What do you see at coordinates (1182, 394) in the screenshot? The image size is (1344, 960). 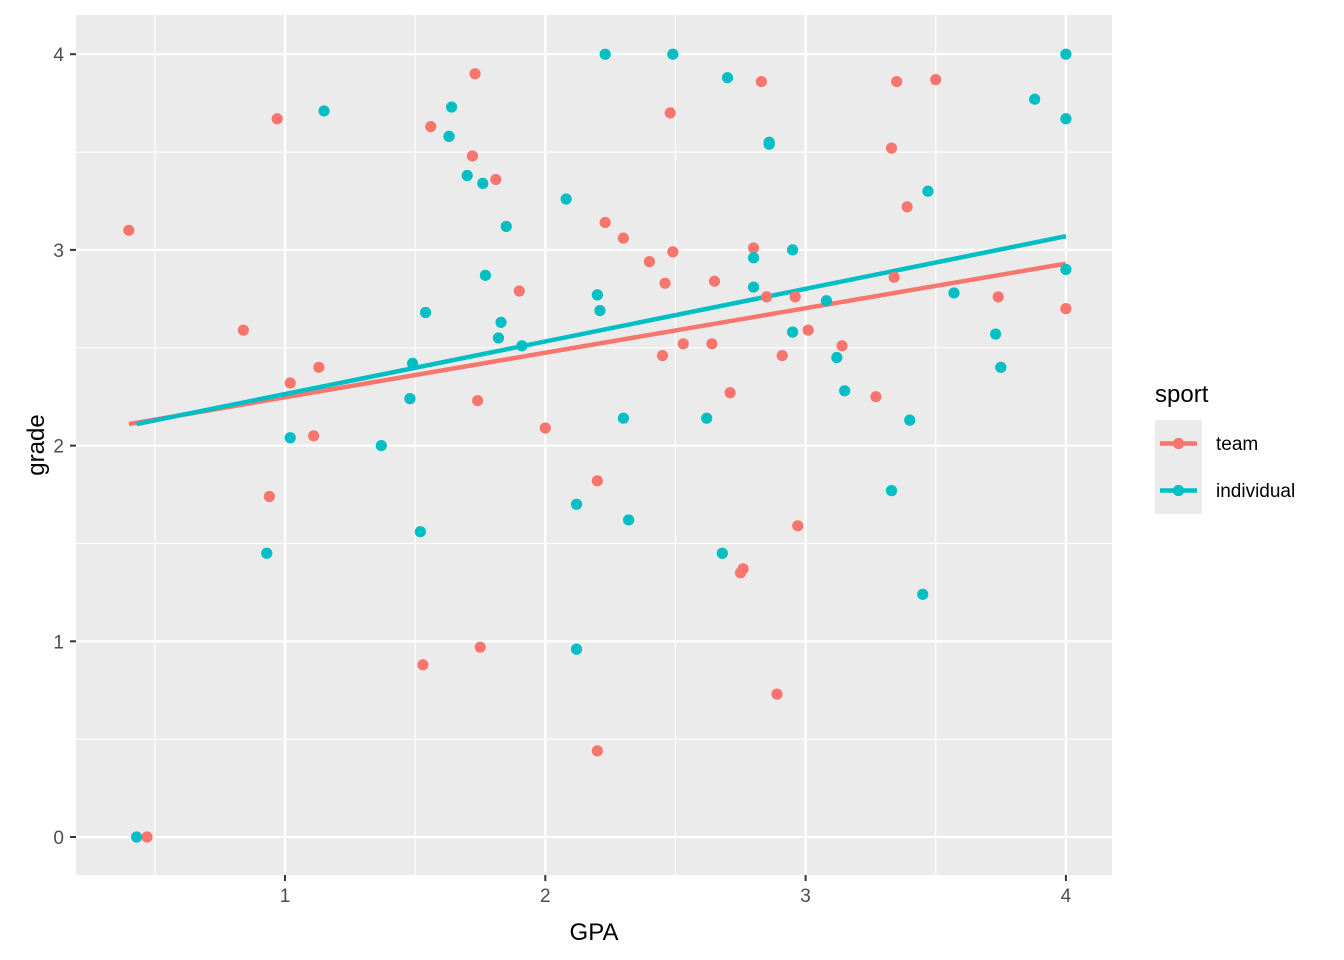 I see `legend-title: sport` at bounding box center [1182, 394].